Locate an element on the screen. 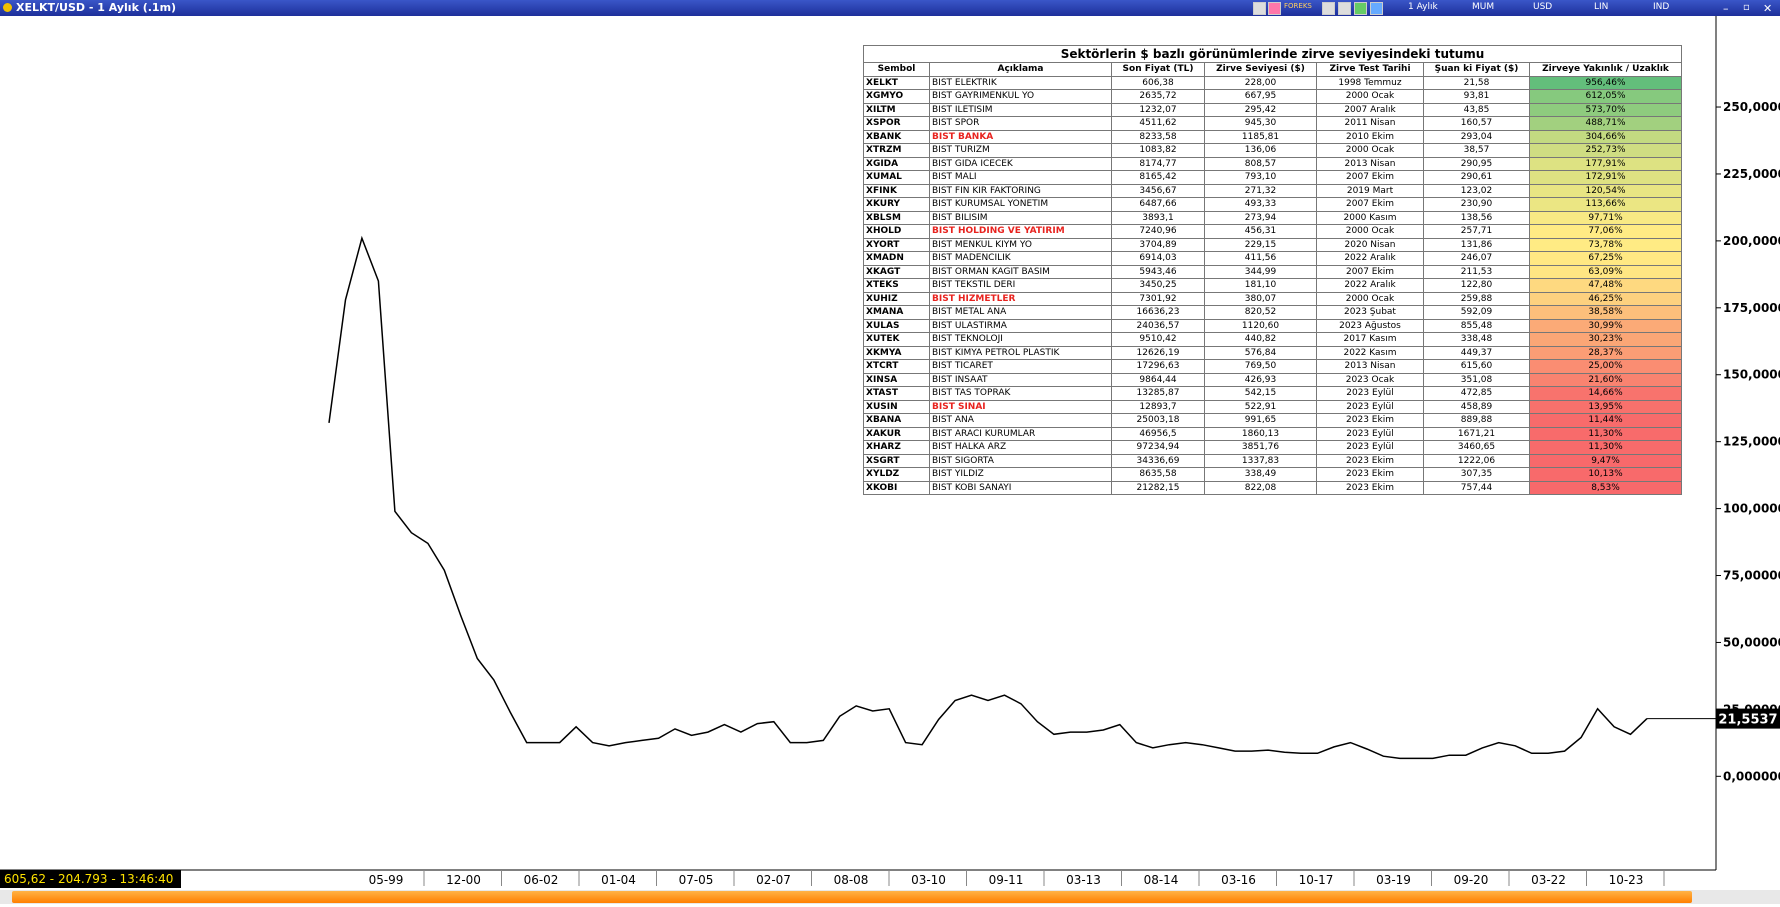  table-cell: 2635,72 is located at coordinates (1158, 96).